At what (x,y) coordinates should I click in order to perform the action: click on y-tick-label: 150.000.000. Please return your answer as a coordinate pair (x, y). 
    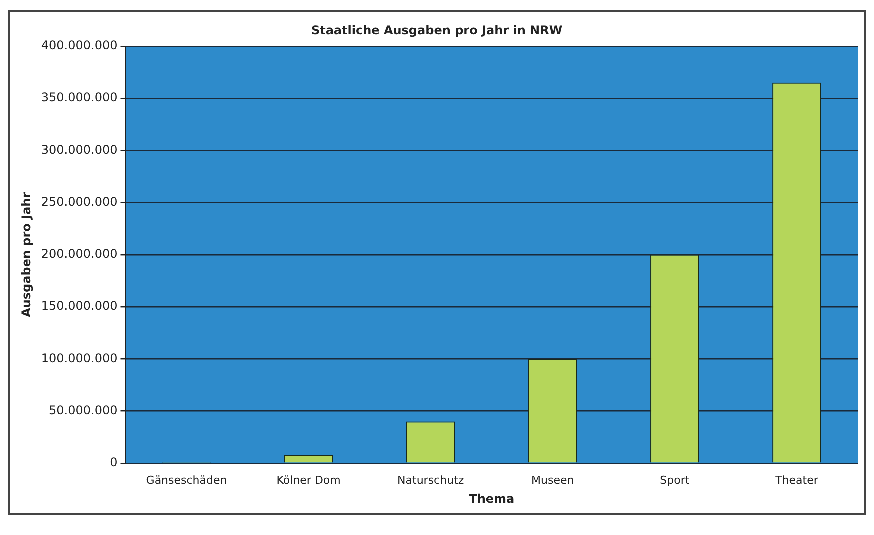
    Looking at the image, I should click on (79, 306).